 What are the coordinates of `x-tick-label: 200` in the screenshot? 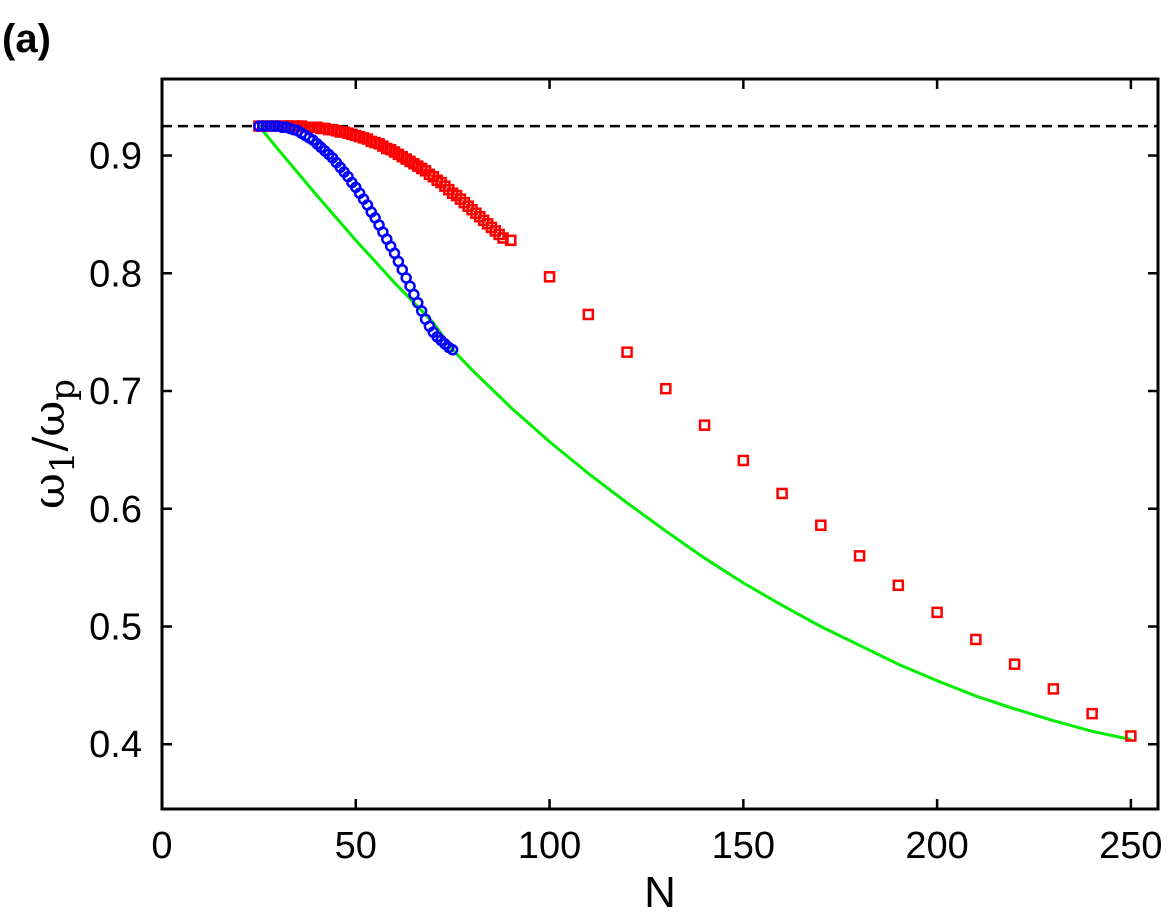 It's located at (936, 846).